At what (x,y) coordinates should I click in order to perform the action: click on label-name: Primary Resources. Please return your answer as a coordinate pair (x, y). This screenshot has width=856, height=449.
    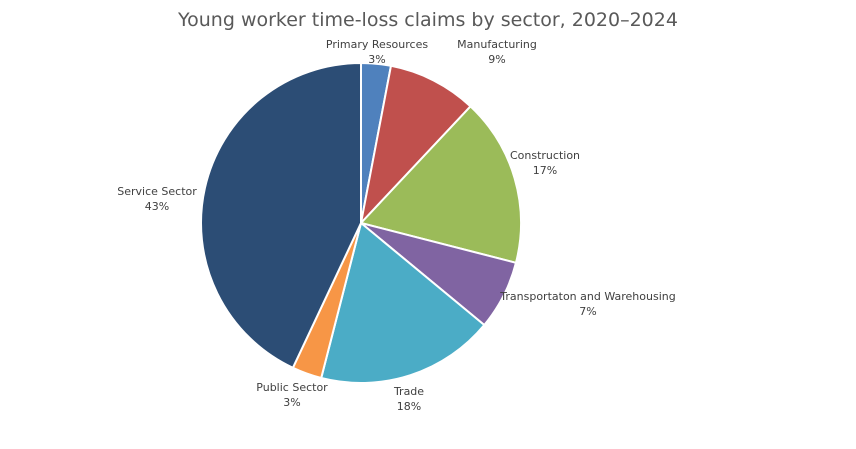
    Looking at the image, I should click on (377, 44).